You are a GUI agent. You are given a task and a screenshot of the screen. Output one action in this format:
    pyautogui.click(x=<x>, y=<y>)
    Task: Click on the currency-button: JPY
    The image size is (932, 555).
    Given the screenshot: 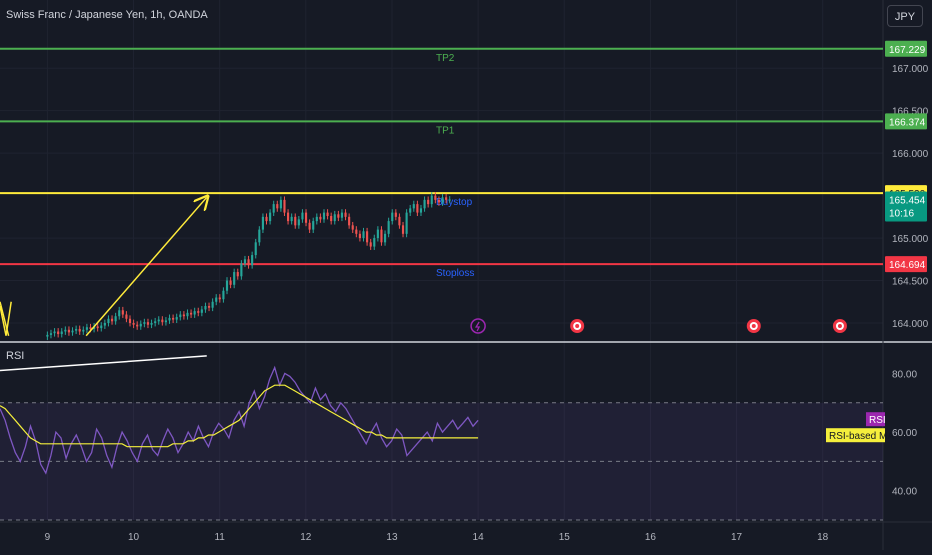 What is the action you would take?
    pyautogui.click(x=905, y=16)
    